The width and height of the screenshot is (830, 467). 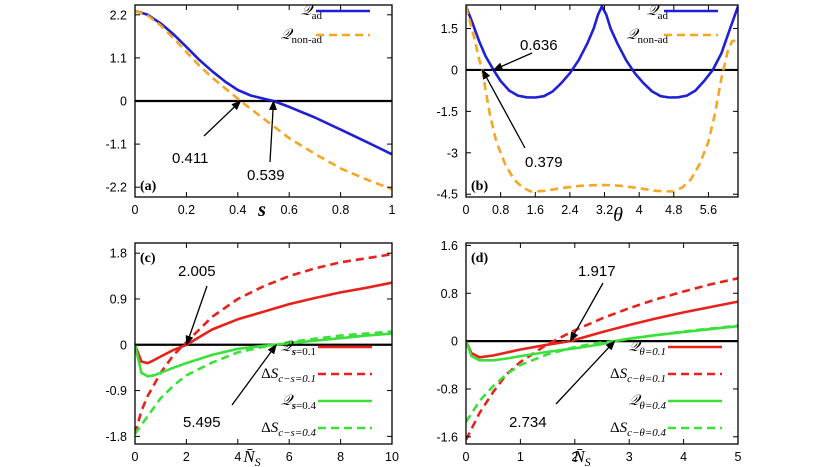 What do you see at coordinates (289, 210) in the screenshot?
I see `x-tick-label: 0.6` at bounding box center [289, 210].